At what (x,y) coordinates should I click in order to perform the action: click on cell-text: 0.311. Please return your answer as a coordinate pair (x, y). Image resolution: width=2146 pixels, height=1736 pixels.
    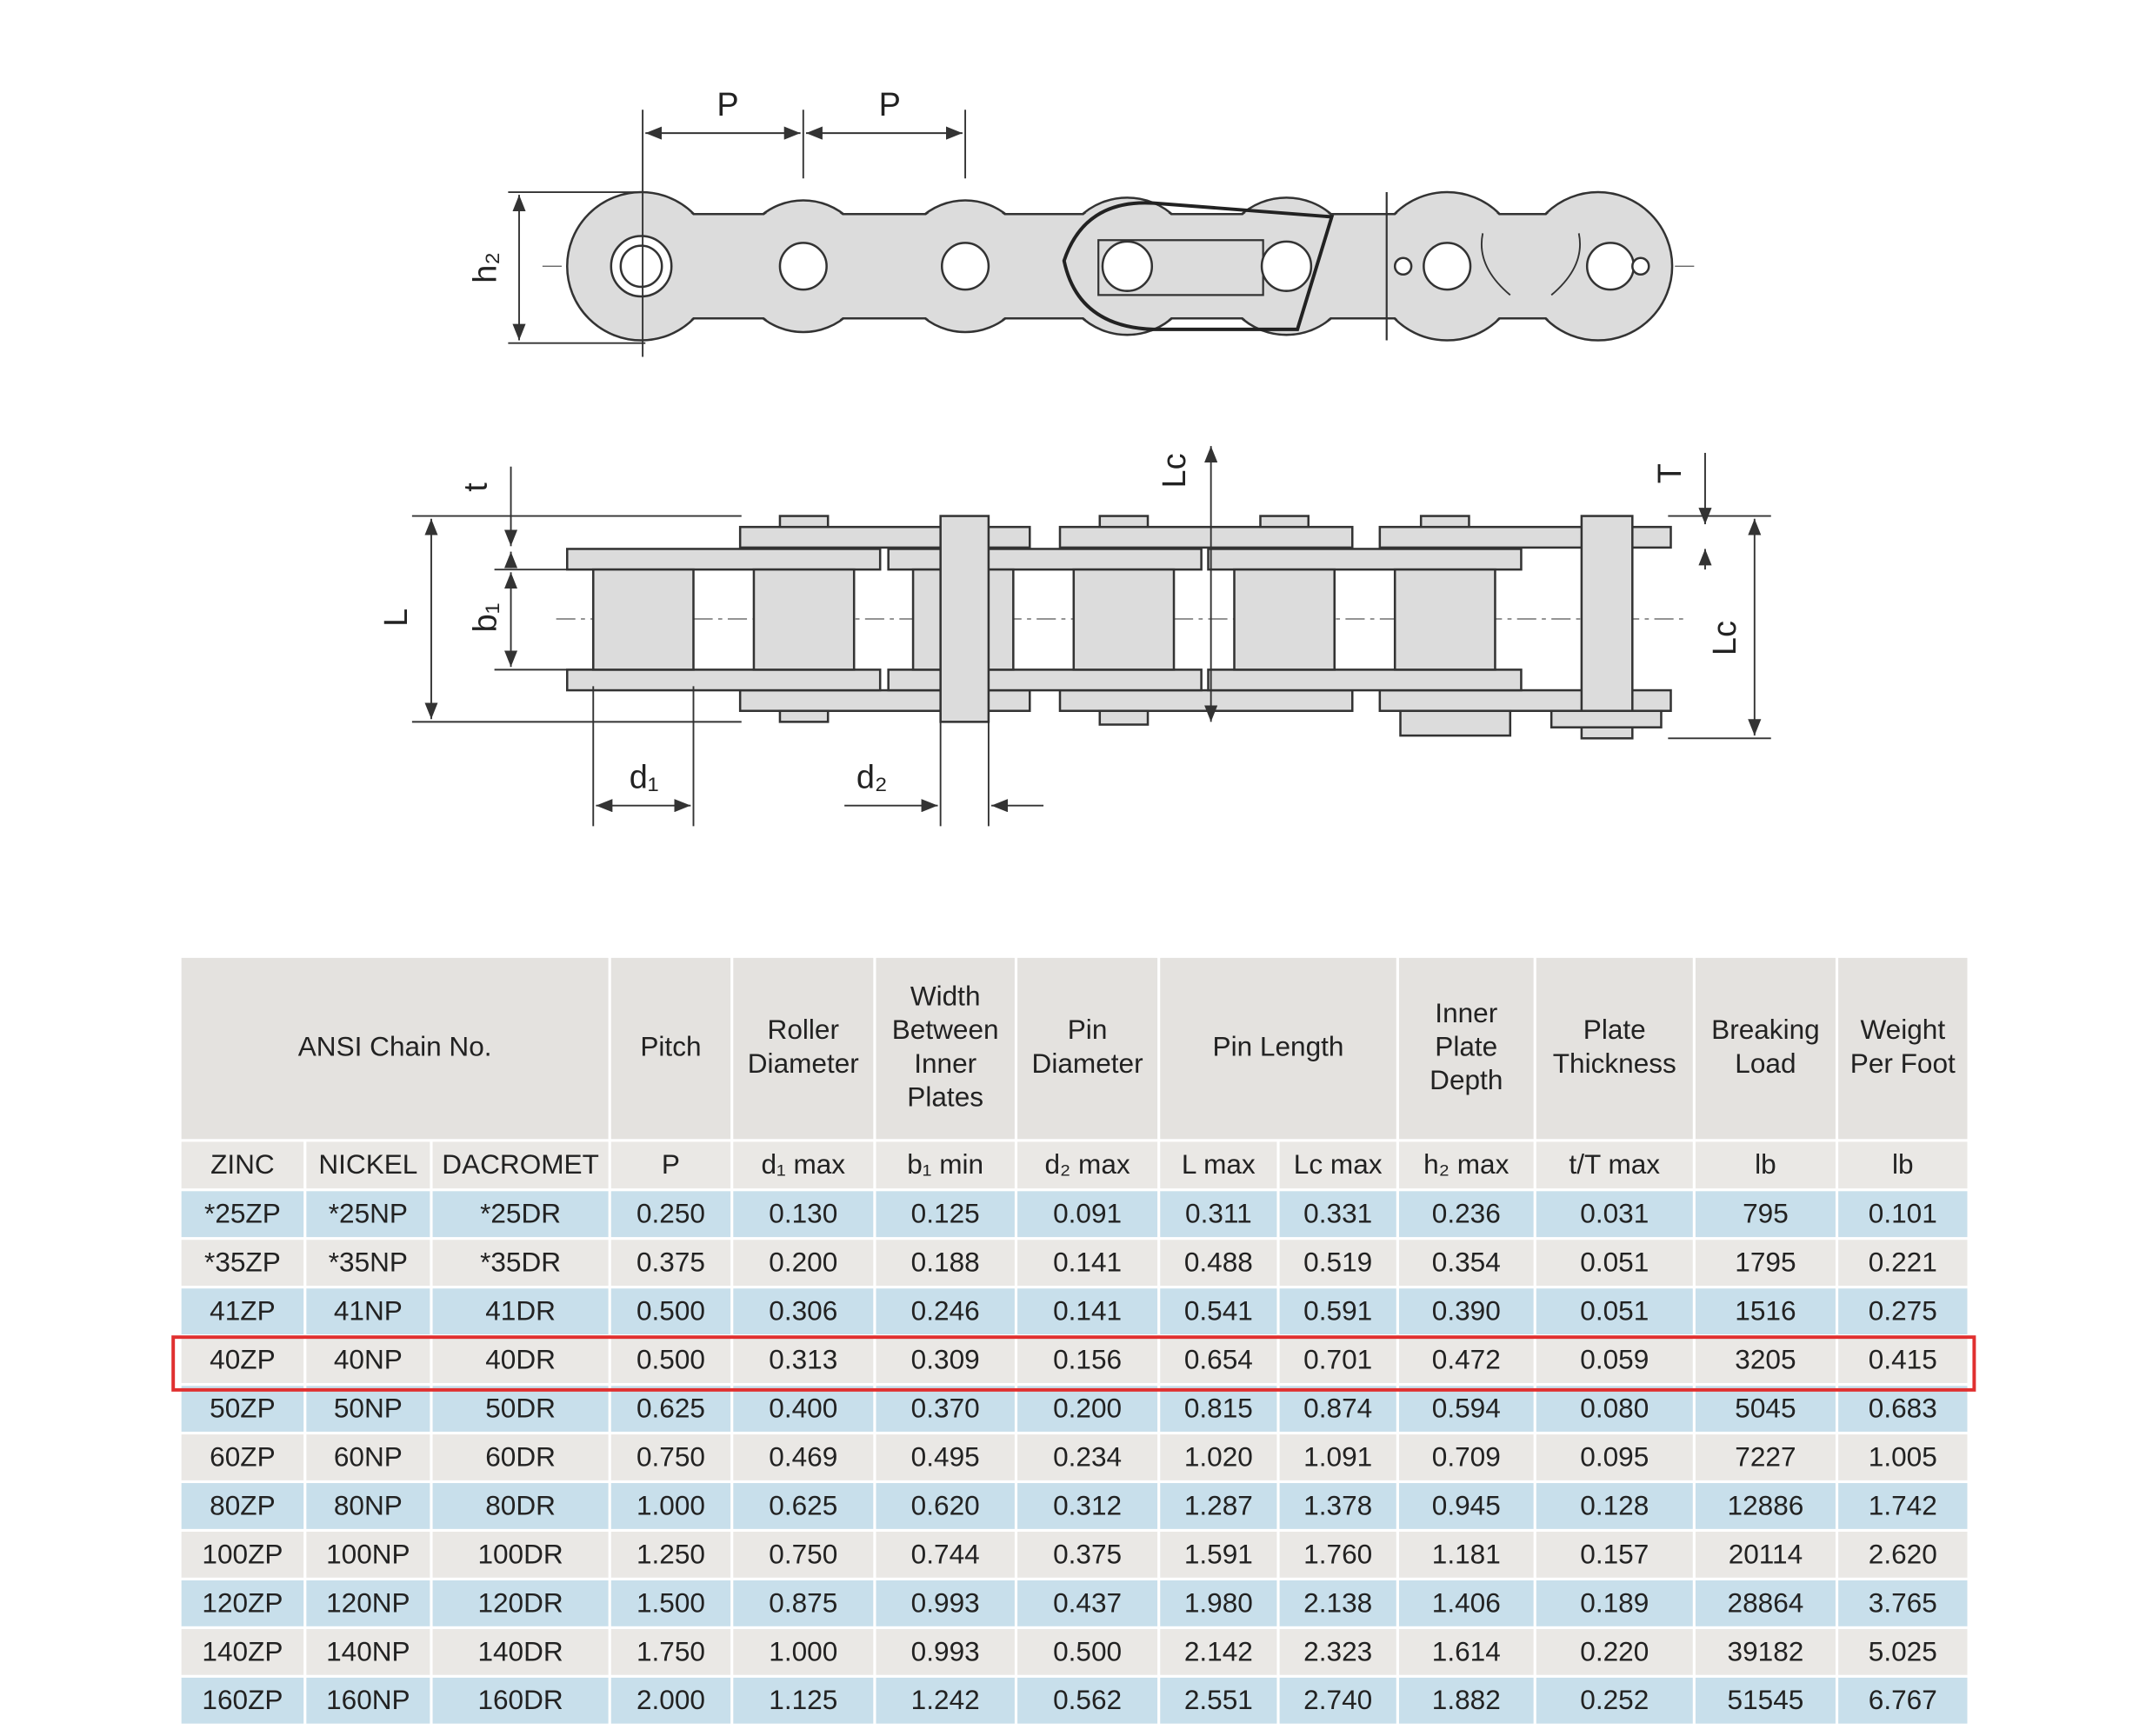
    Looking at the image, I should click on (1218, 1213).